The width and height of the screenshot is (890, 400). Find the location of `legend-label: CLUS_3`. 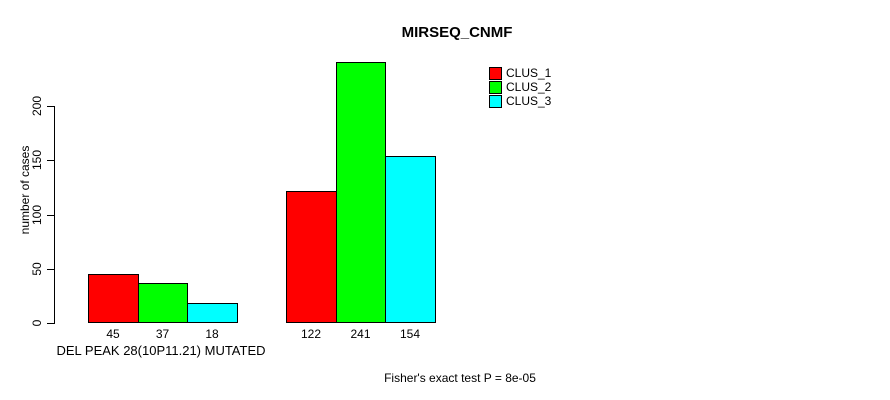

legend-label: CLUS_3 is located at coordinates (529, 101).